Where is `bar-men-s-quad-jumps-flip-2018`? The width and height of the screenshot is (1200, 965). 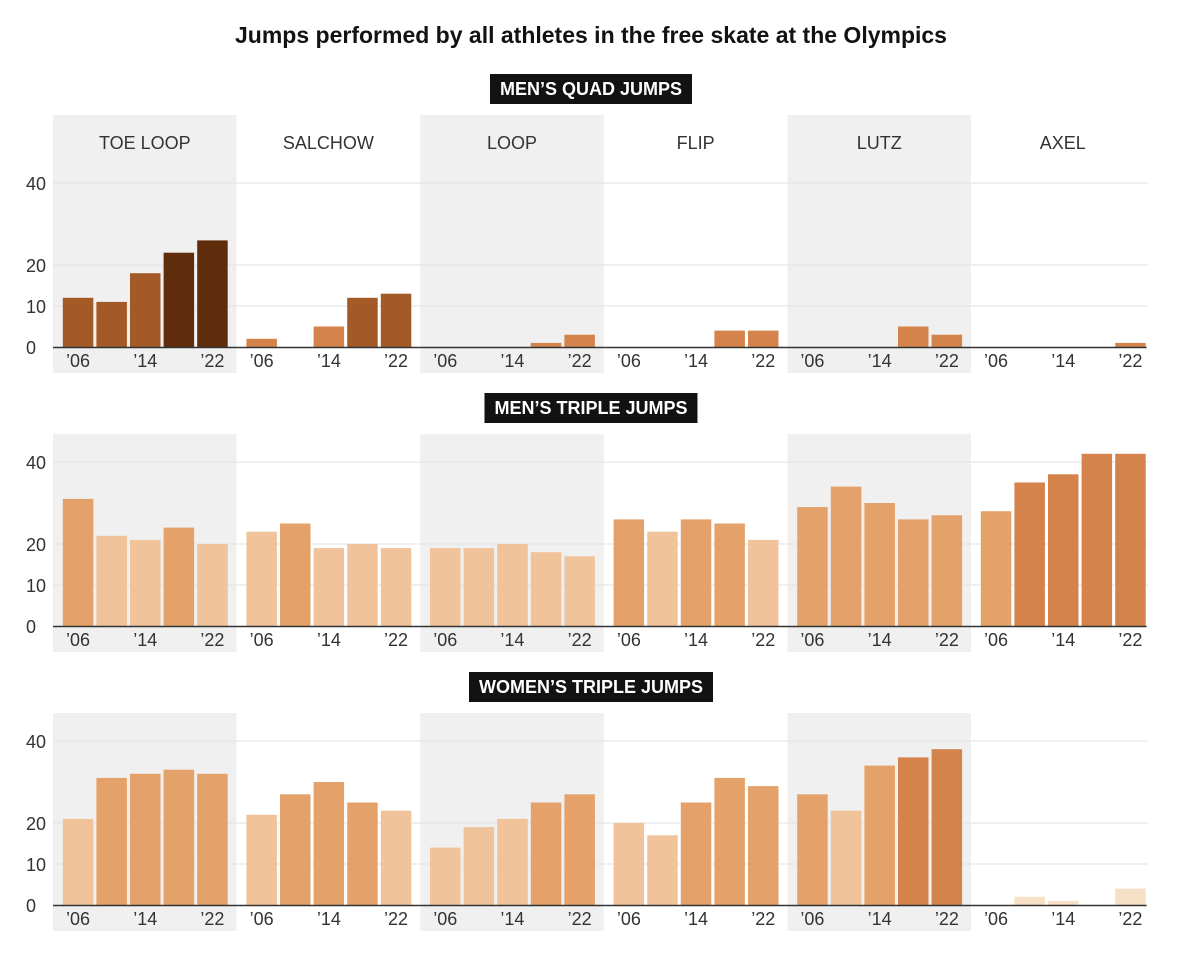
bar-men-s-quad-jumps-flip-2018 is located at coordinates (729, 338).